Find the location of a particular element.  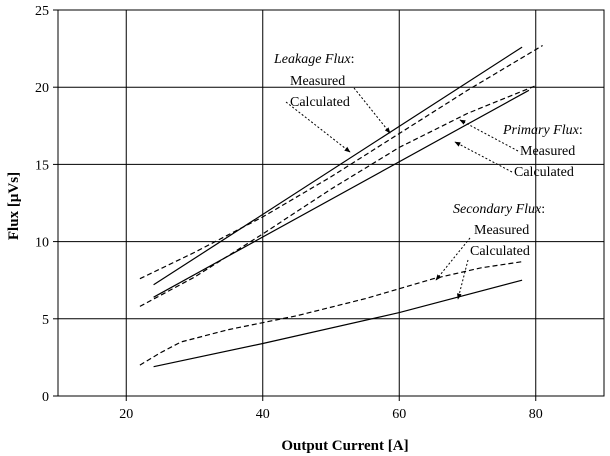

x-tick-label: 40 is located at coordinates (263, 414).